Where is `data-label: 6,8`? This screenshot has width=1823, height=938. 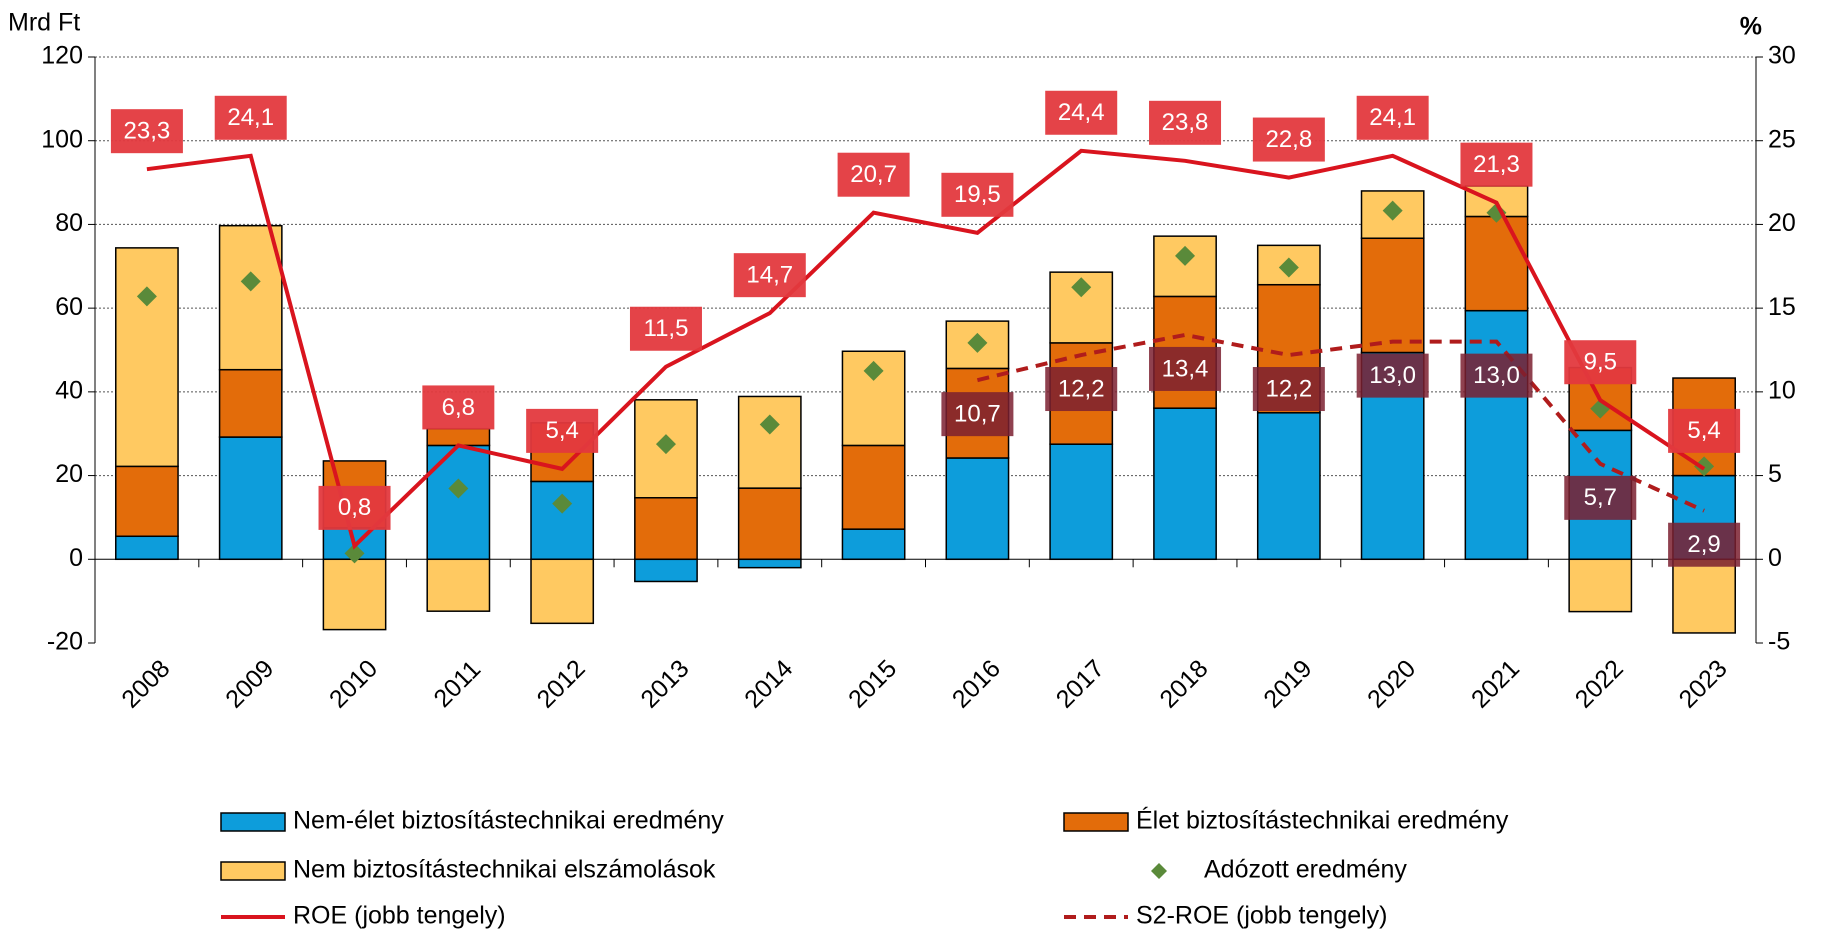 data-label: 6,8 is located at coordinates (458, 407).